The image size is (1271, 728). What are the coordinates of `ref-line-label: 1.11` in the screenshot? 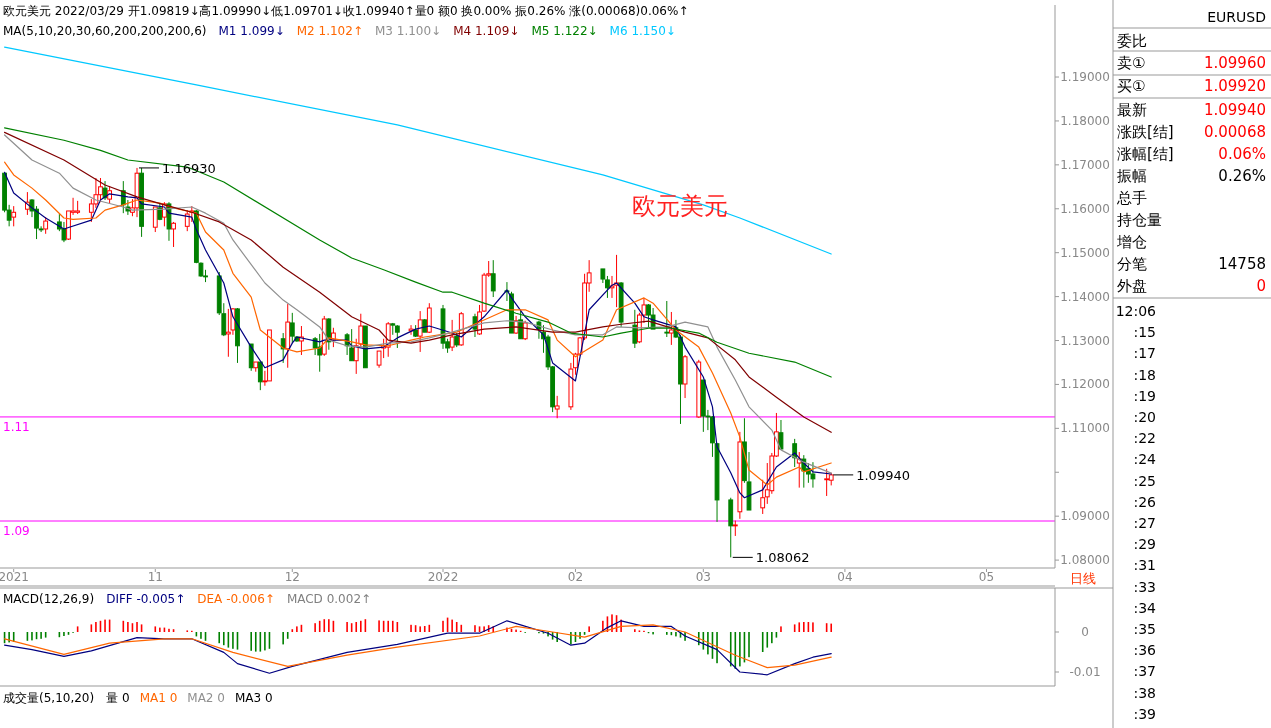 It's located at (16, 426).